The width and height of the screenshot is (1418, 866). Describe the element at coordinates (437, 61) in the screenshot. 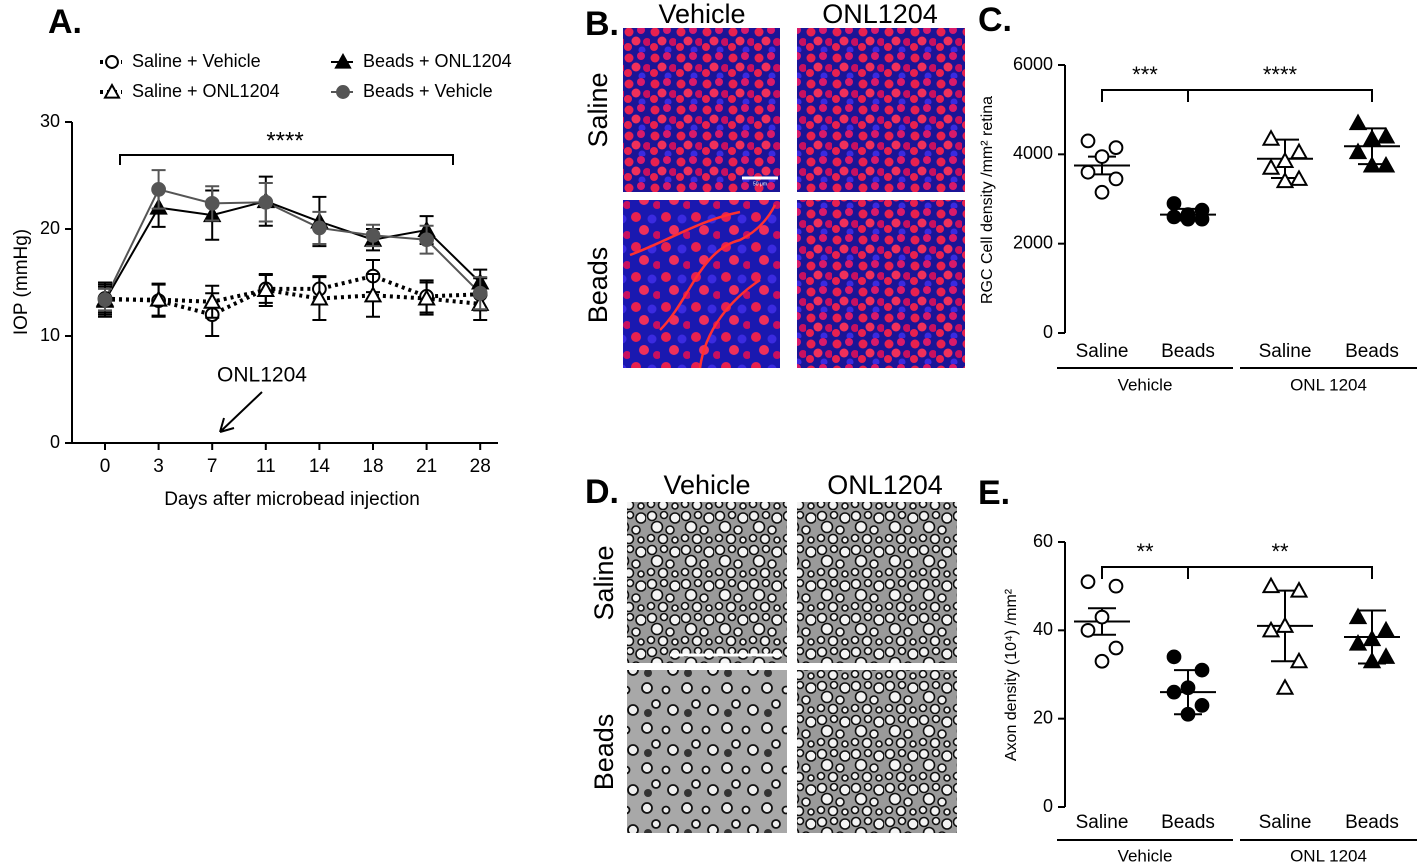

I see `legend-label: Beads + ONL1204` at that location.